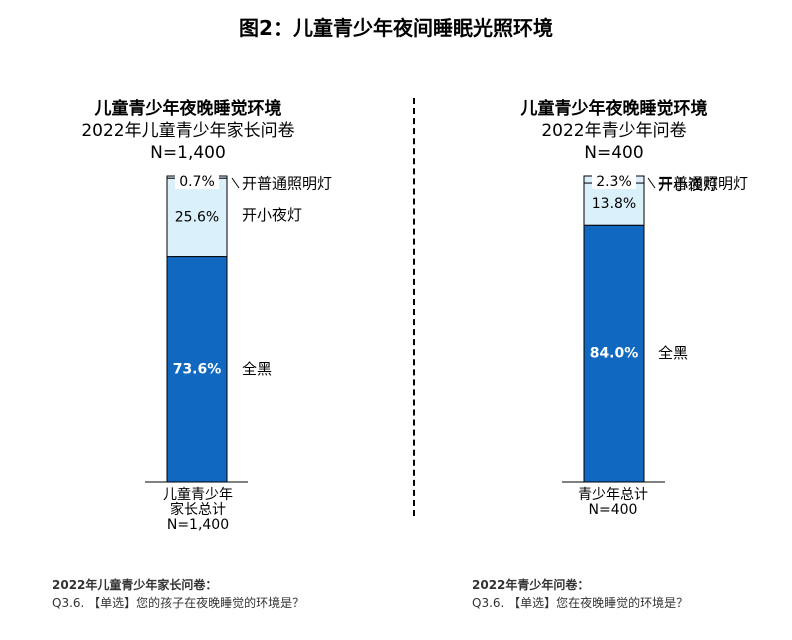 The image size is (792, 640). What do you see at coordinates (198, 495) in the screenshot?
I see `left-category-line1: 儿童青少年` at bounding box center [198, 495].